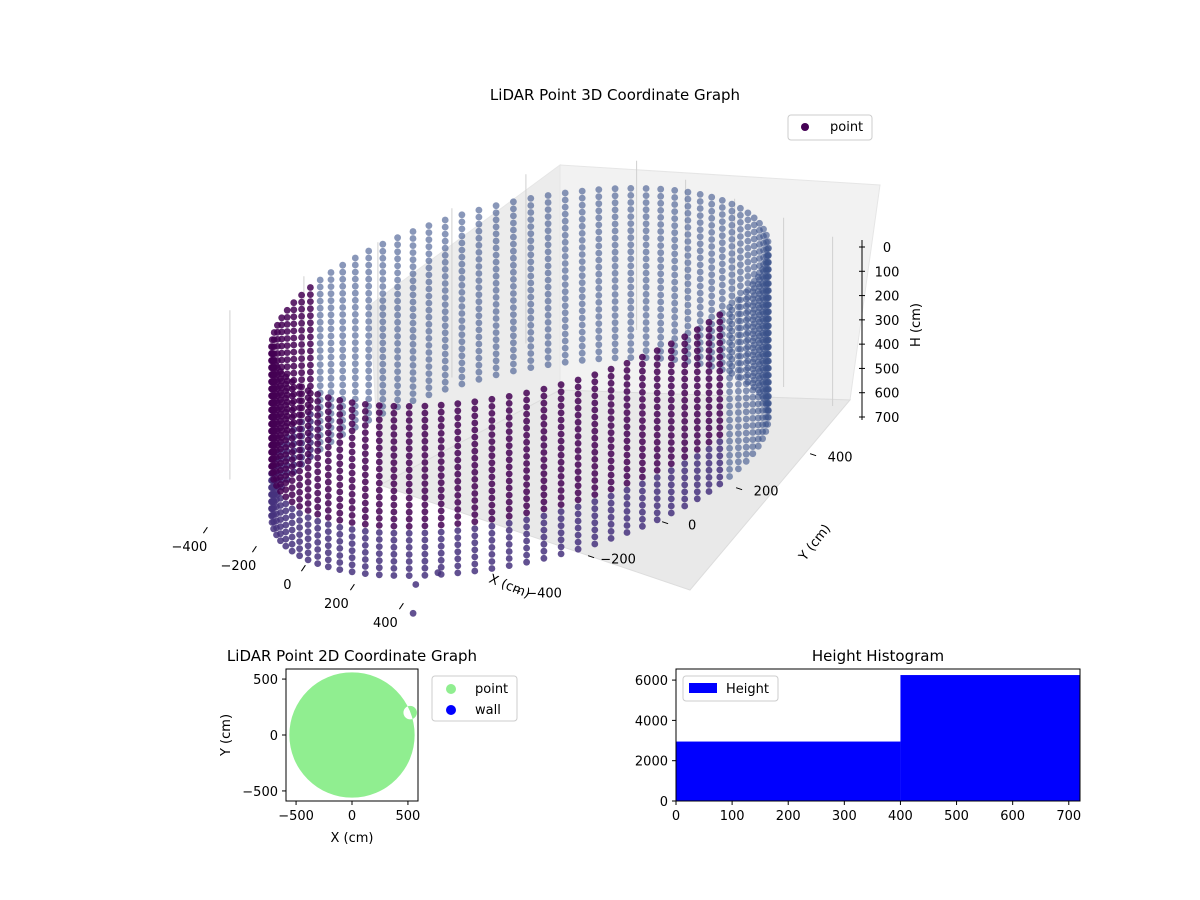  I want to click on x-tick-label-2d: −500, so click(296, 816).